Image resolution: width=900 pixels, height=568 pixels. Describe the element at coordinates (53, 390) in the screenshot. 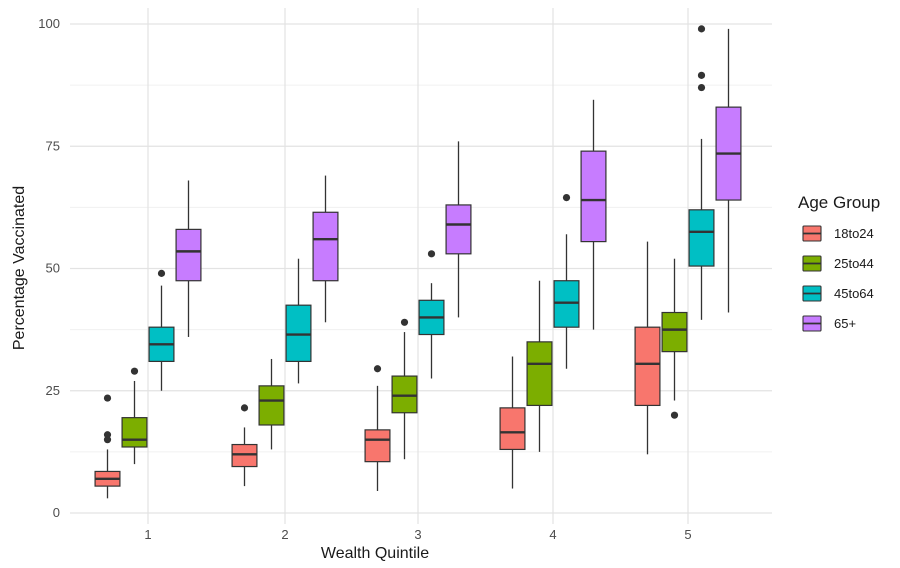

I see `y-tick-label: 25` at that location.